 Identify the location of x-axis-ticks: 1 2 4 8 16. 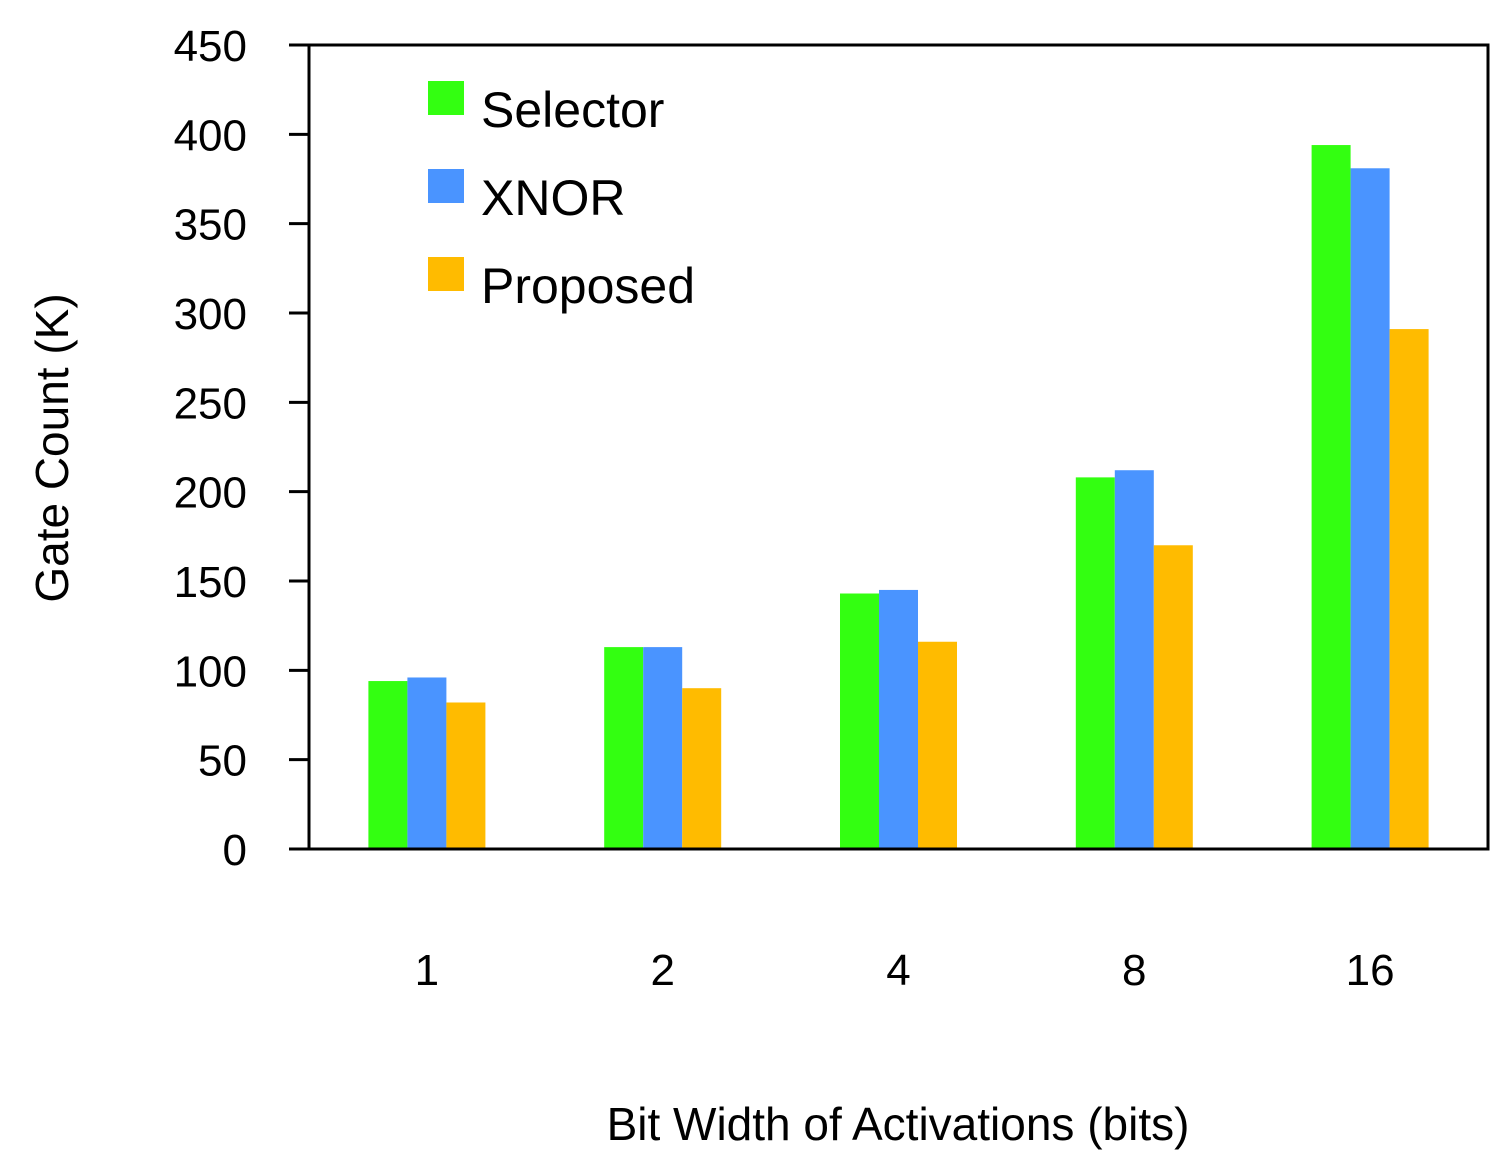
(905, 970).